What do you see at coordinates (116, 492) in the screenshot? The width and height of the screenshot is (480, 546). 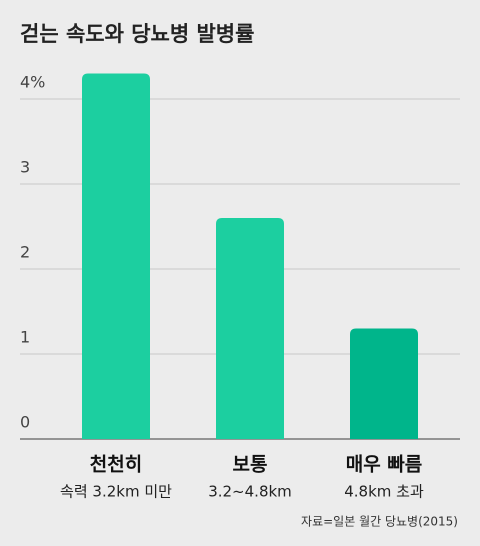 I see `x-tick-sublabel: 속력 3.2km 미만` at bounding box center [116, 492].